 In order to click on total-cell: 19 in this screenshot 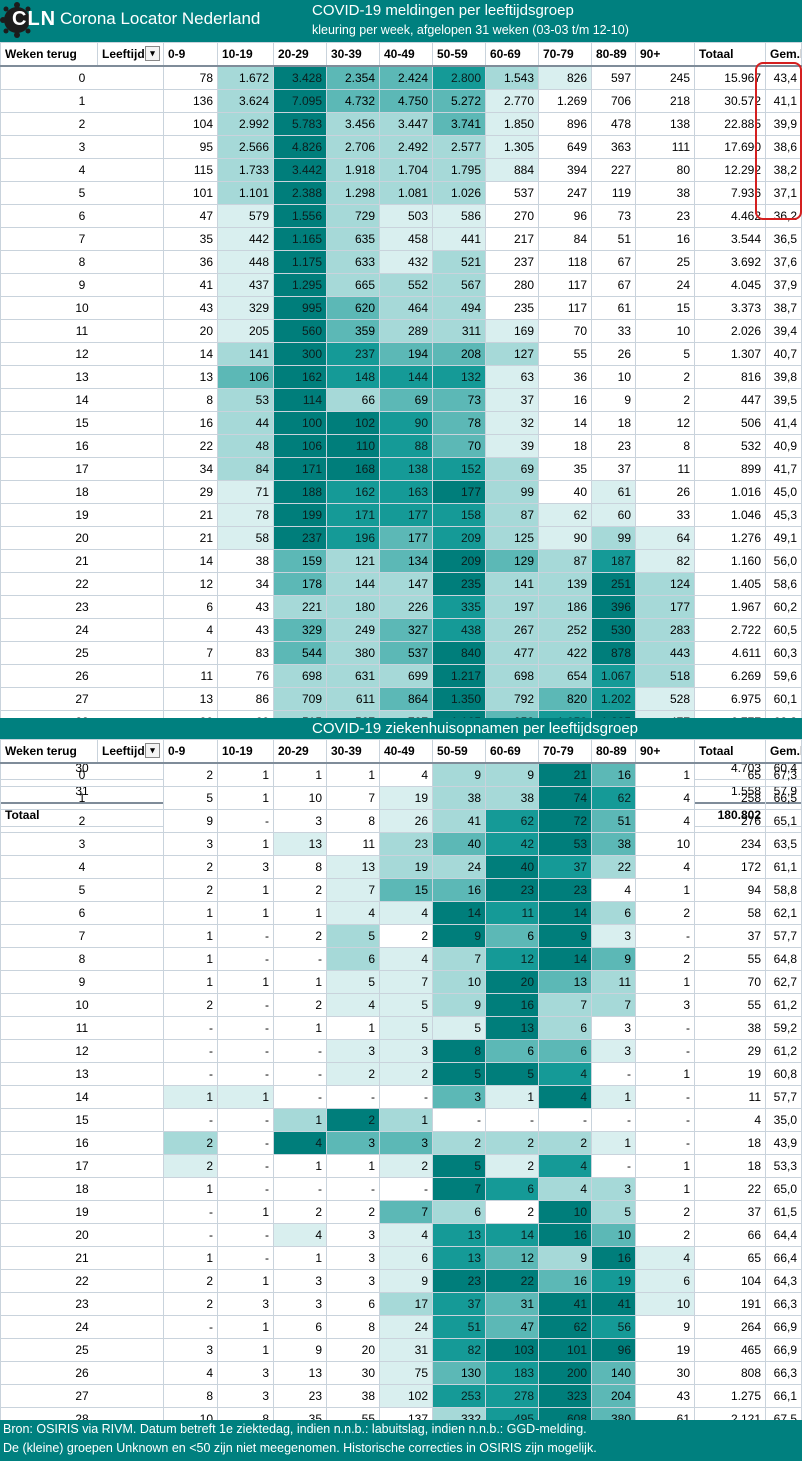, I will do `click(730, 1074)`.